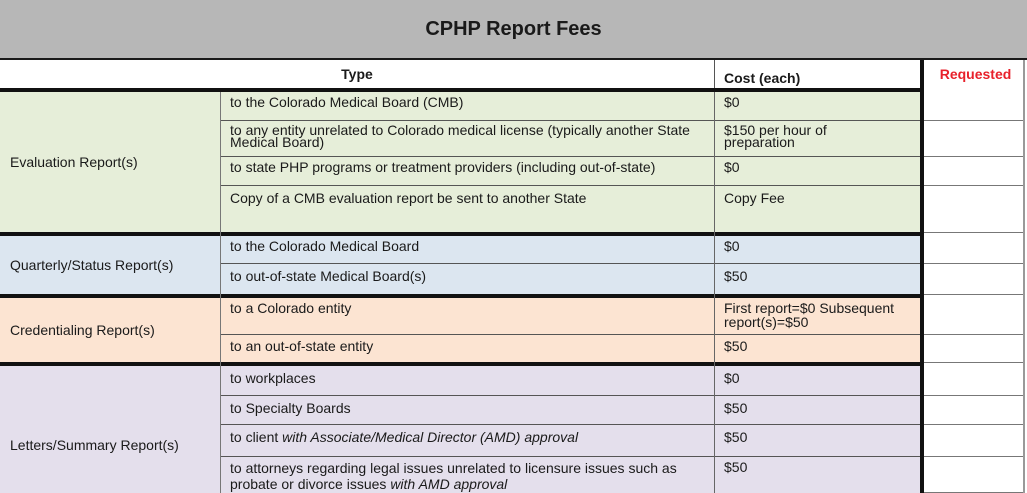 This screenshot has width=1027, height=493. What do you see at coordinates (817, 440) in the screenshot?
I see `letters-row-3-cost: $50` at bounding box center [817, 440].